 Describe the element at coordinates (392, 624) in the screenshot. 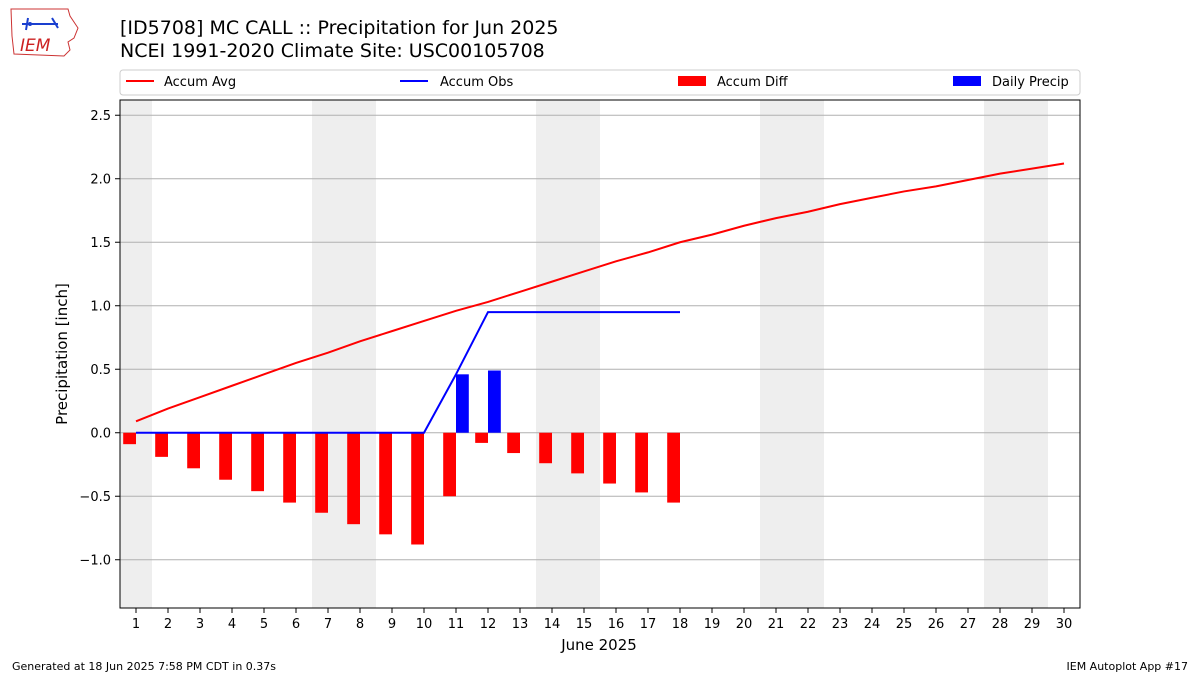

I see `x-tick-label: 9` at that location.